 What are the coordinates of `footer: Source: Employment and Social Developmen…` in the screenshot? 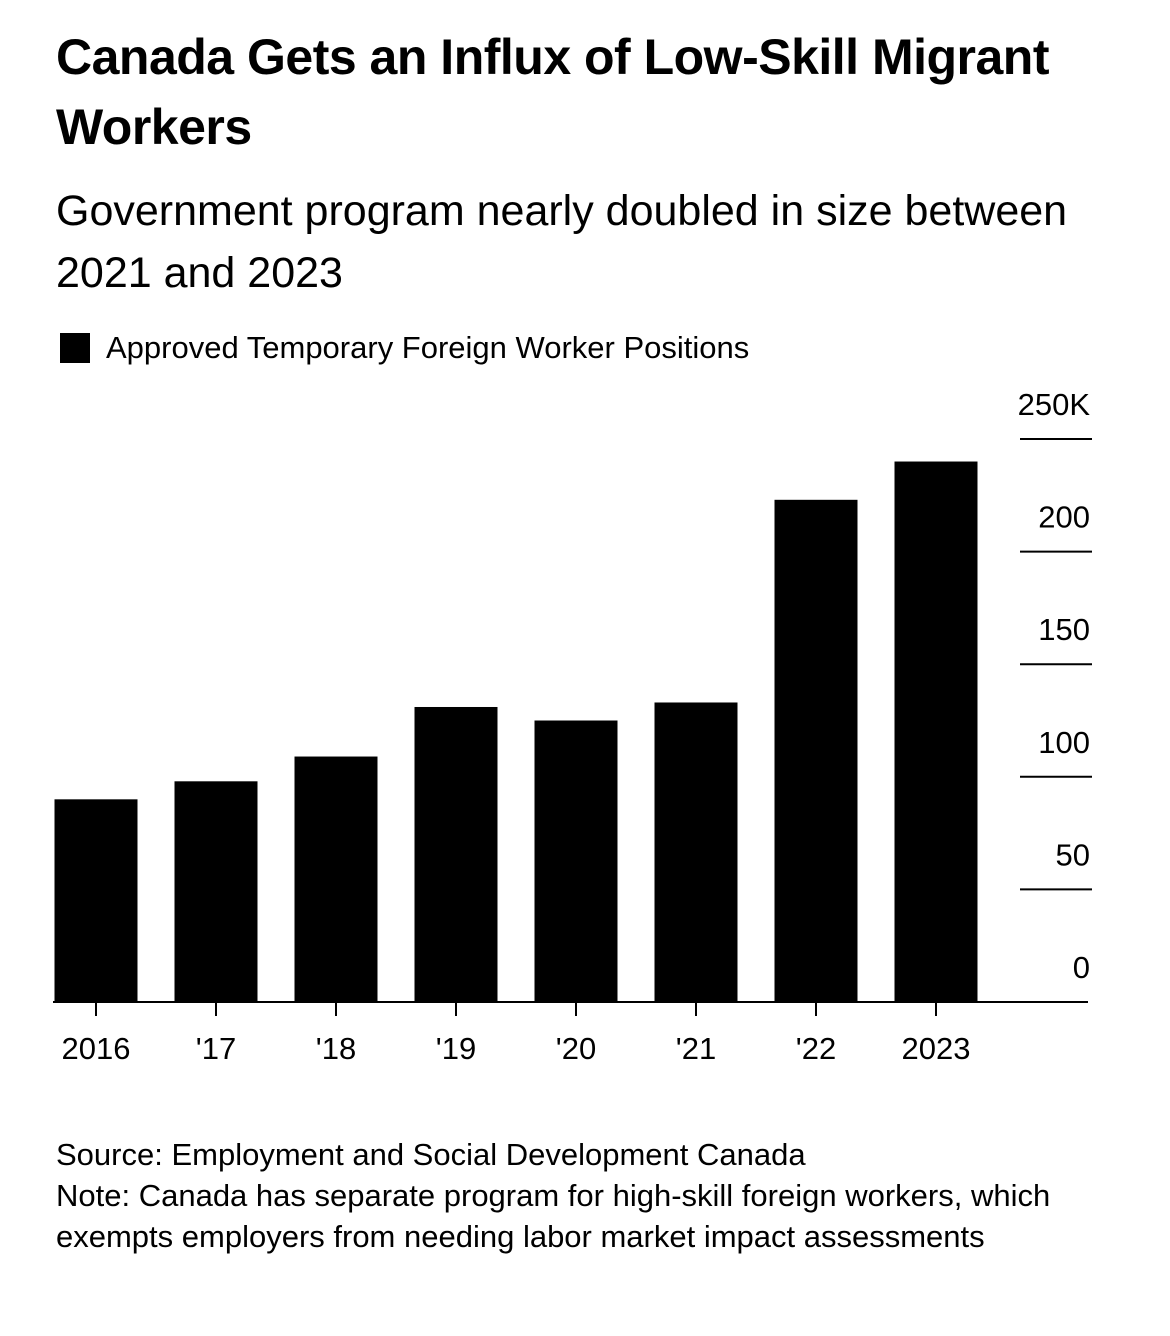 It's located at (586, 1195).